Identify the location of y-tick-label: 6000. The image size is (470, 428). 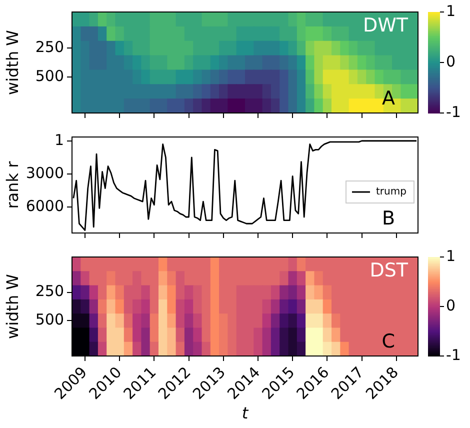
(45, 205).